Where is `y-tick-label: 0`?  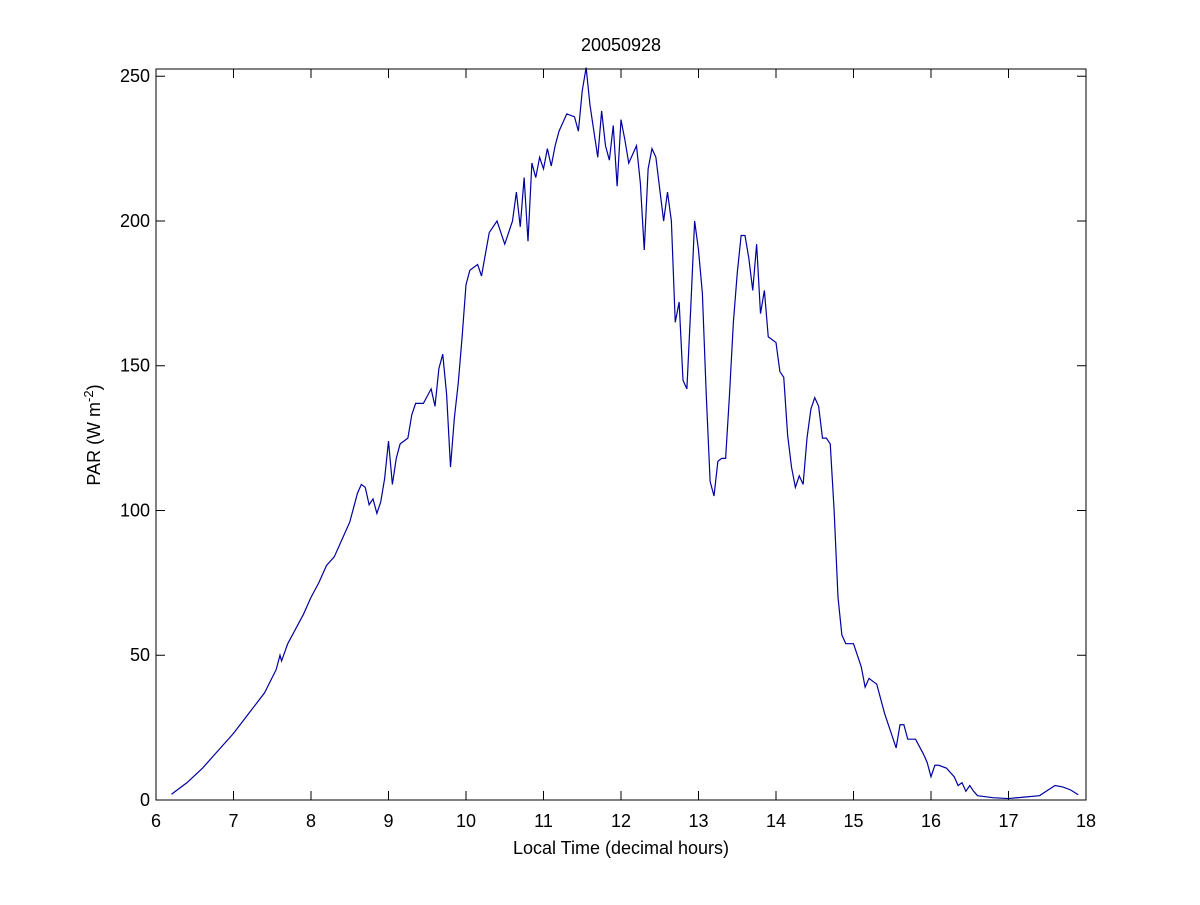 y-tick-label: 0 is located at coordinates (145, 800).